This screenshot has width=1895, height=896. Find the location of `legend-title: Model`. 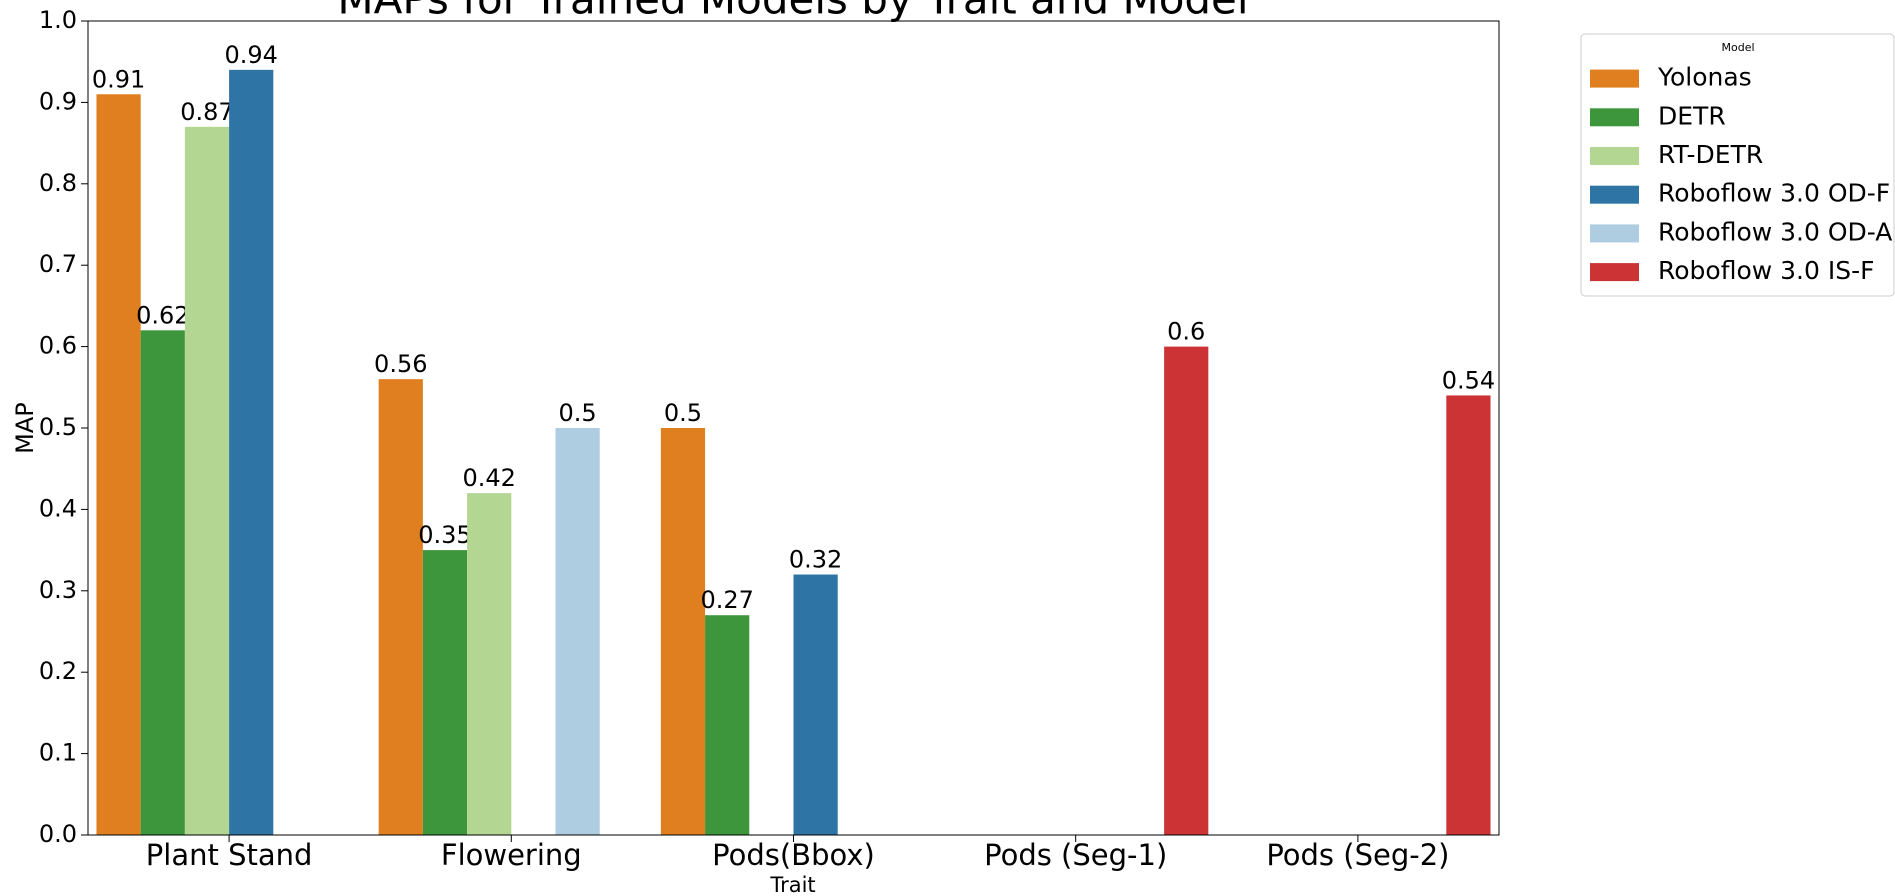

legend-title: Model is located at coordinates (1737, 47).